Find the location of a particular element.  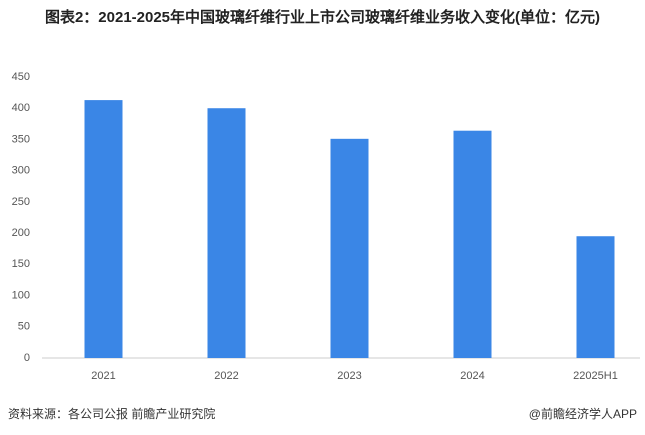

y-tick-label: 150 is located at coordinates (21, 264).